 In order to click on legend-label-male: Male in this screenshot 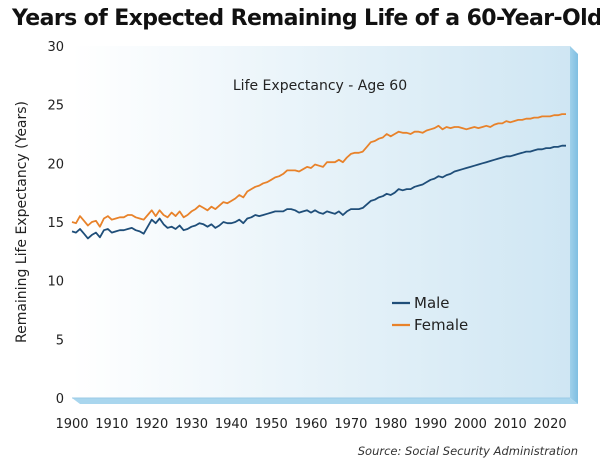, I will do `click(432, 303)`.